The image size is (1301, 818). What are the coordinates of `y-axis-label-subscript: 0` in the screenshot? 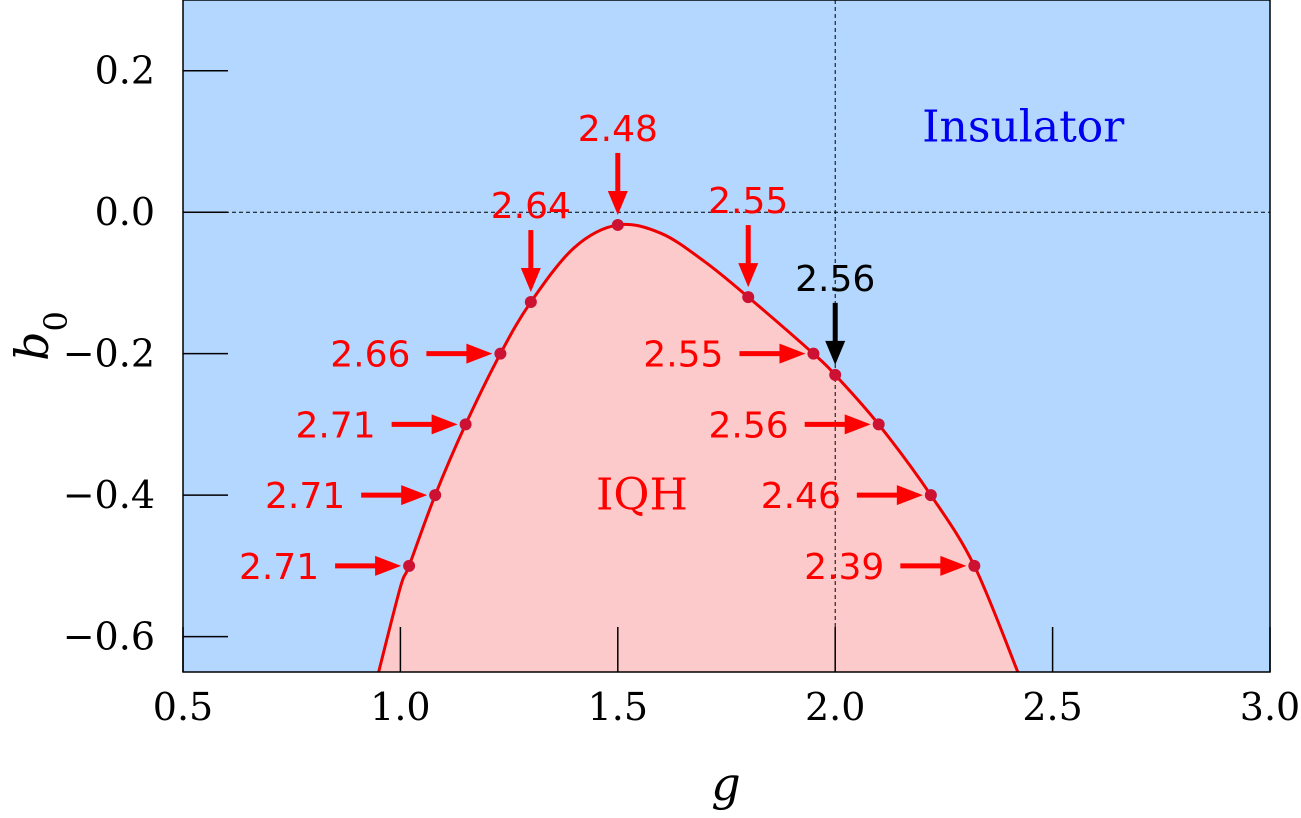 It's located at (56, 321).